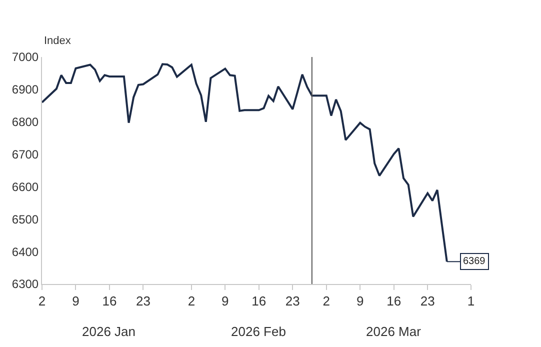  What do you see at coordinates (25, 154) in the screenshot?
I see `y-tick-label: 6700` at bounding box center [25, 154].